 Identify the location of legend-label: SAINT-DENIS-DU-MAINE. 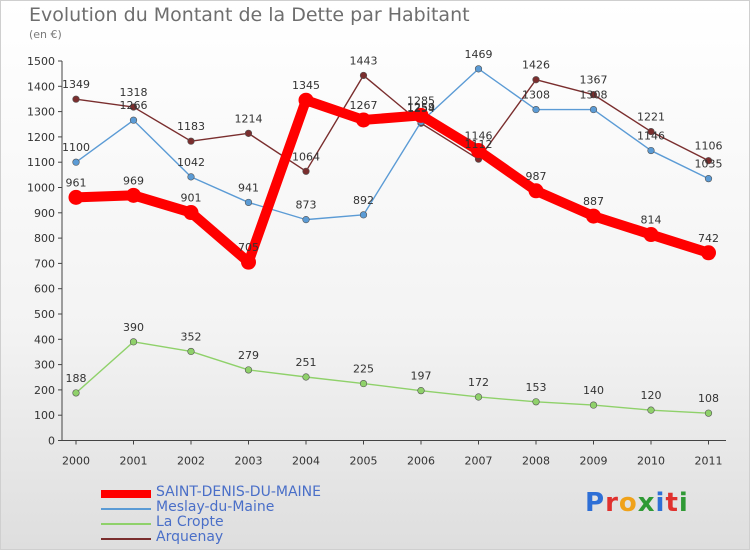
(238, 492).